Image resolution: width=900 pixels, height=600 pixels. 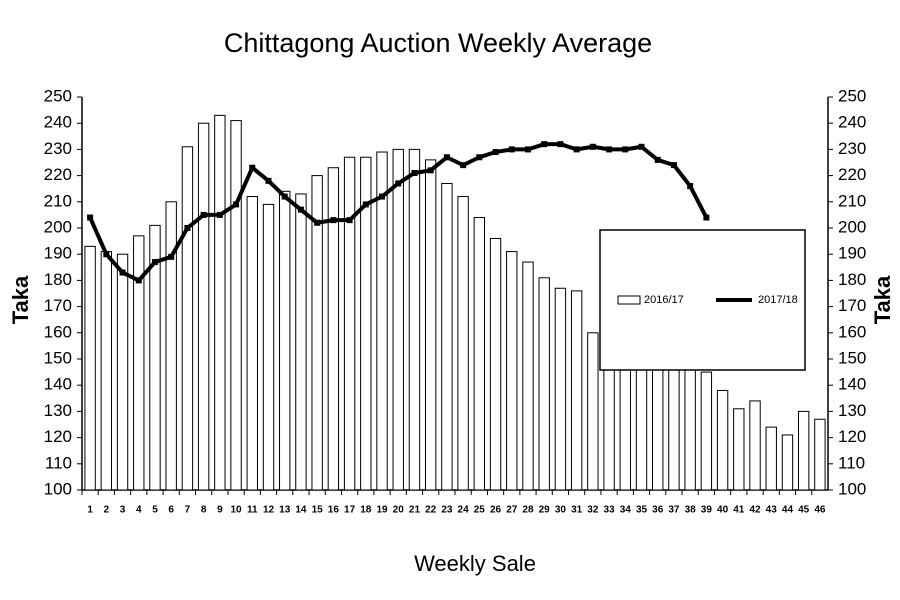 I want to click on y-tick-label: 140, so click(x=58, y=384).